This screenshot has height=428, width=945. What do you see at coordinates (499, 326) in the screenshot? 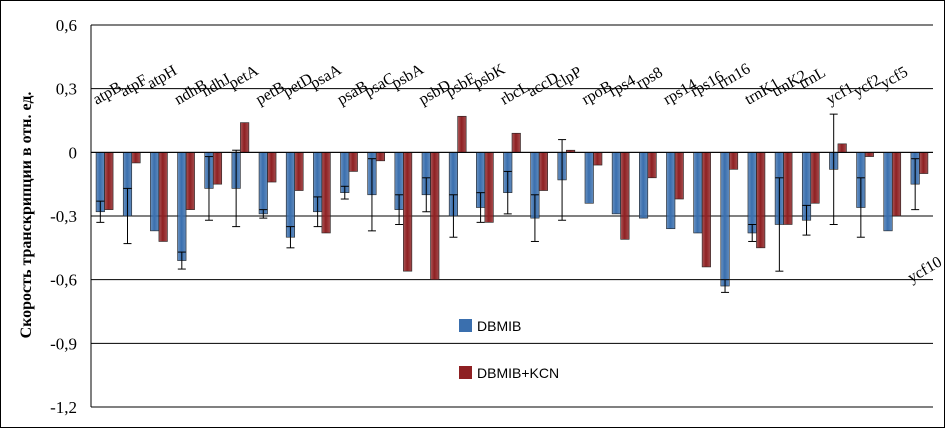
I see `legend-label-dbmib: DBMIB` at bounding box center [499, 326].